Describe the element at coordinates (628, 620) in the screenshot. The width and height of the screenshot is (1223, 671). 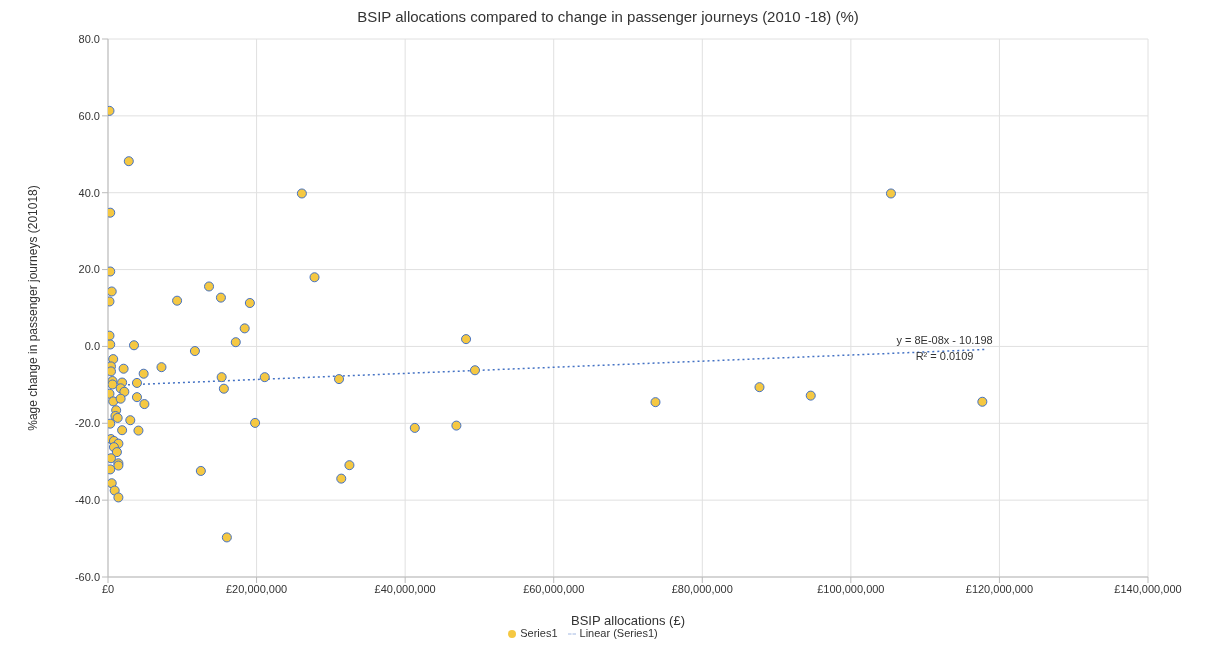
I see `x-axis-title: BSIP allocations (£)` at that location.